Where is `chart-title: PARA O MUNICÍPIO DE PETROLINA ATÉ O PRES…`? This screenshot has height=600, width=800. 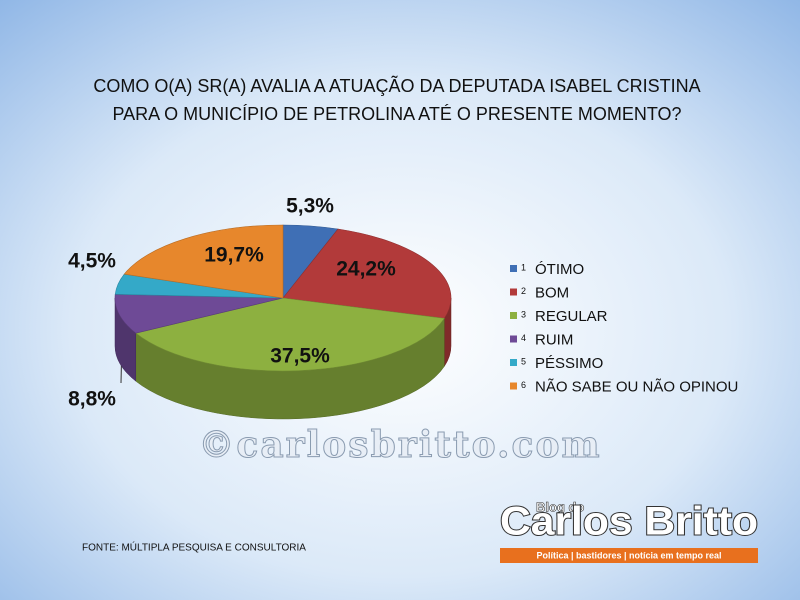 chart-title: PARA O MUNICÍPIO DE PETROLINA ATÉ O PRES… is located at coordinates (396, 114).